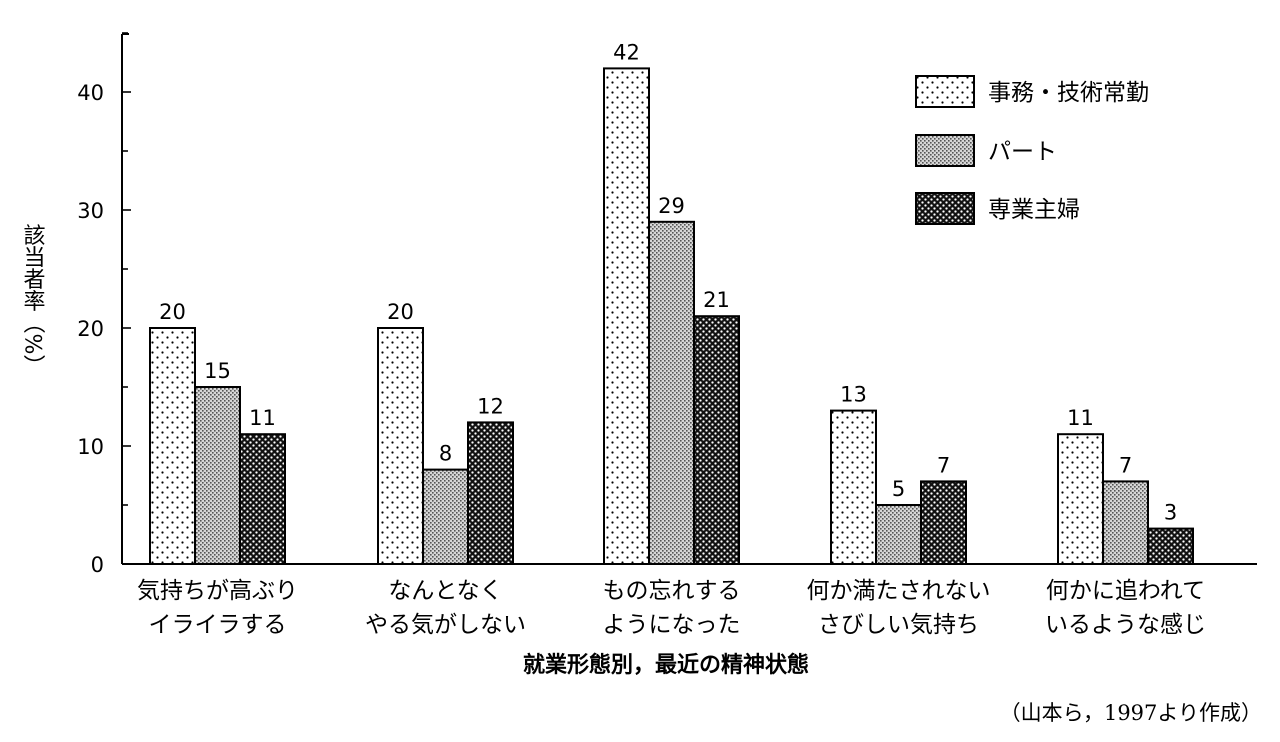 This screenshot has width=1280, height=742. What do you see at coordinates (898, 625) in the screenshot?
I see `category-label: さびしい気持ち` at bounding box center [898, 625].